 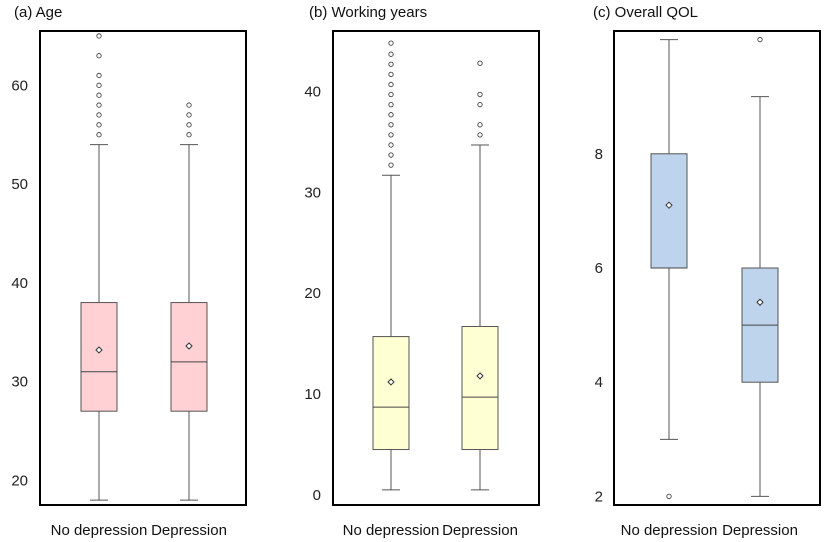 What do you see at coordinates (312, 394) in the screenshot?
I see `y-tick-label: 10` at bounding box center [312, 394].